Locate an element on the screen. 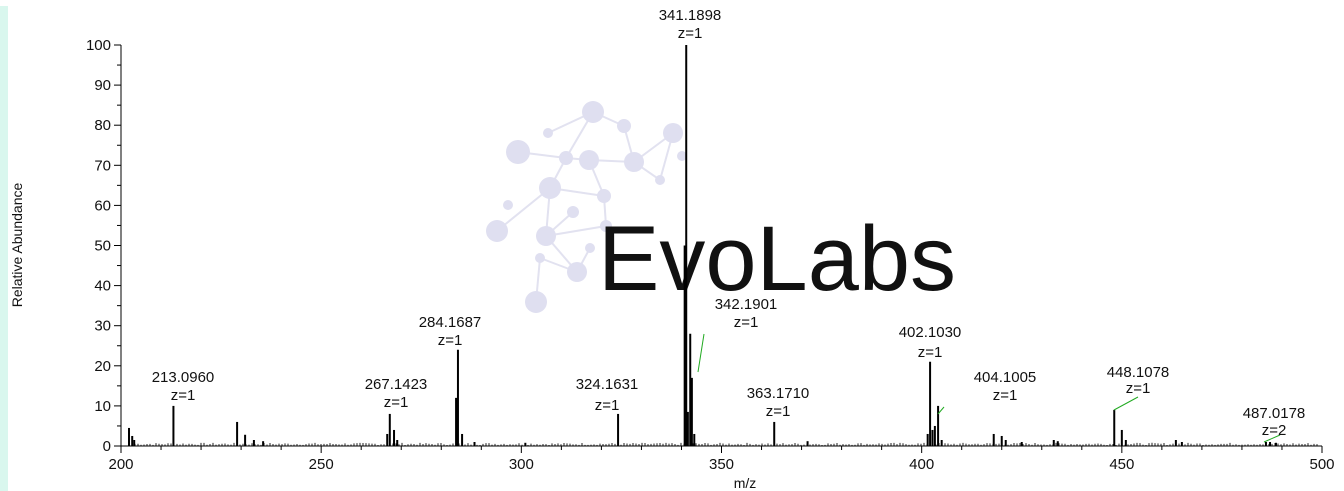 This screenshot has height=491, width=1344. peak-mz-label: 341.1898 is located at coordinates (690, 15).